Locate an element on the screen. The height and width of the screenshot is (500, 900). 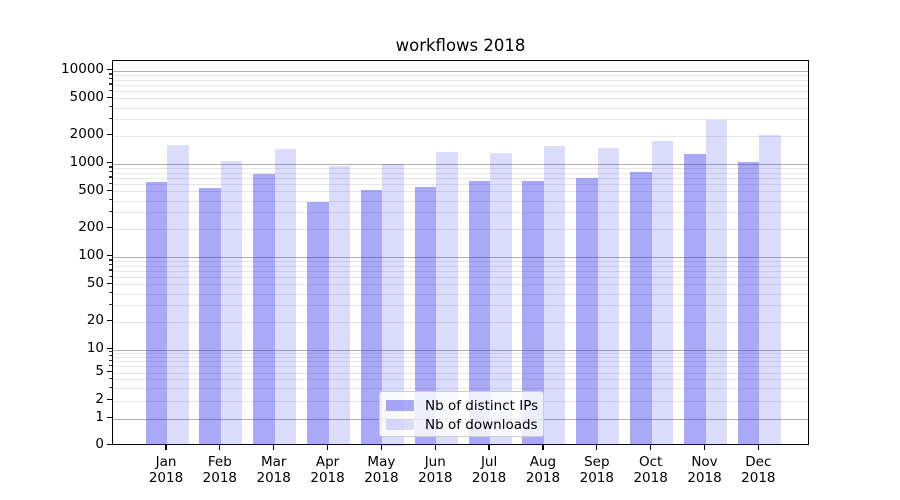
y-tick-label: 5000 is located at coordinates (86, 96).